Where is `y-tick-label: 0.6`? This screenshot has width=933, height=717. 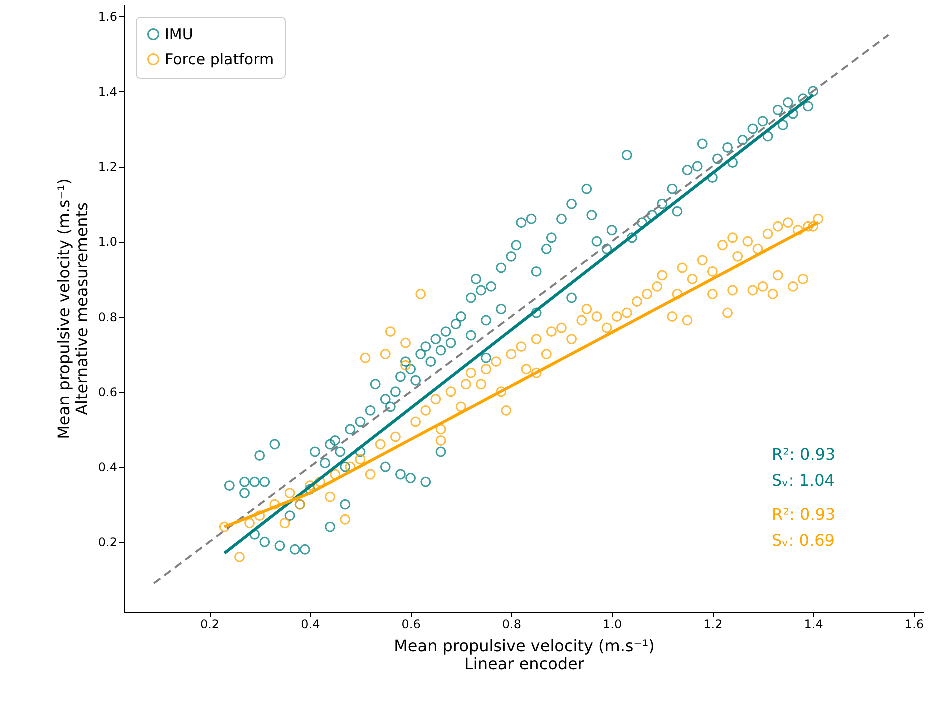 y-tick-label: 0.6 is located at coordinates (108, 392).